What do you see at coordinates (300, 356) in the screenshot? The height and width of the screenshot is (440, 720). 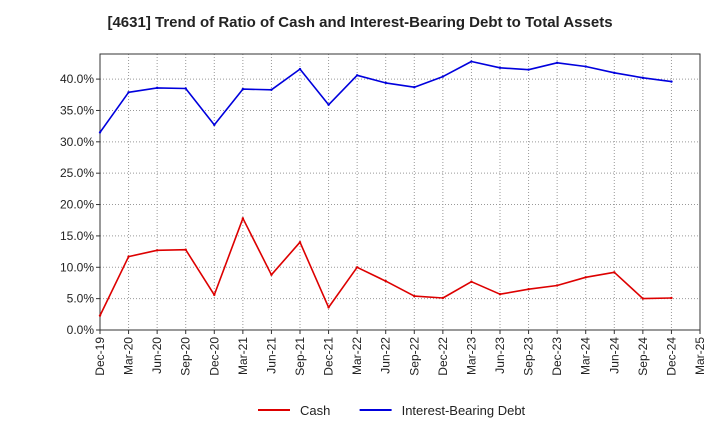 I see `x-tick-label: Sep-21` at bounding box center [300, 356].